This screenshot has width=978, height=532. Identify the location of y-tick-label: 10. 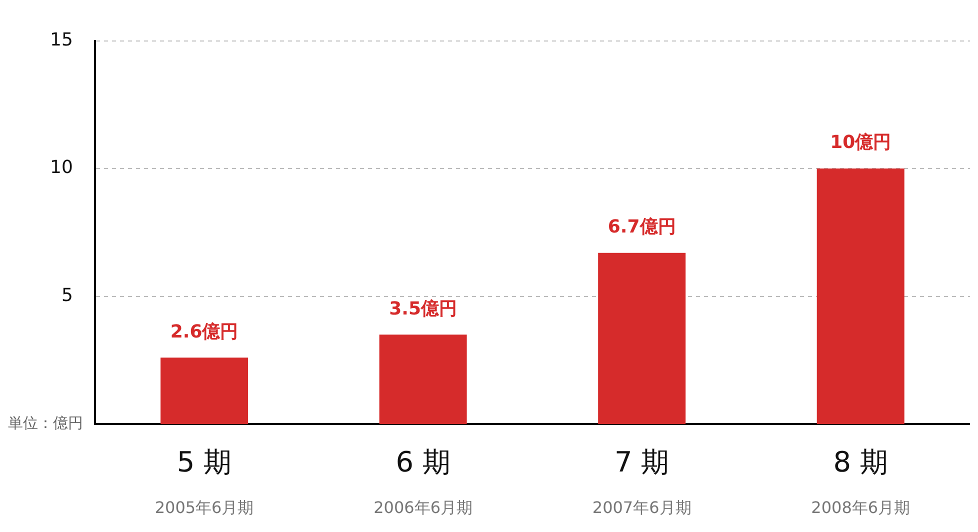
(61, 167).